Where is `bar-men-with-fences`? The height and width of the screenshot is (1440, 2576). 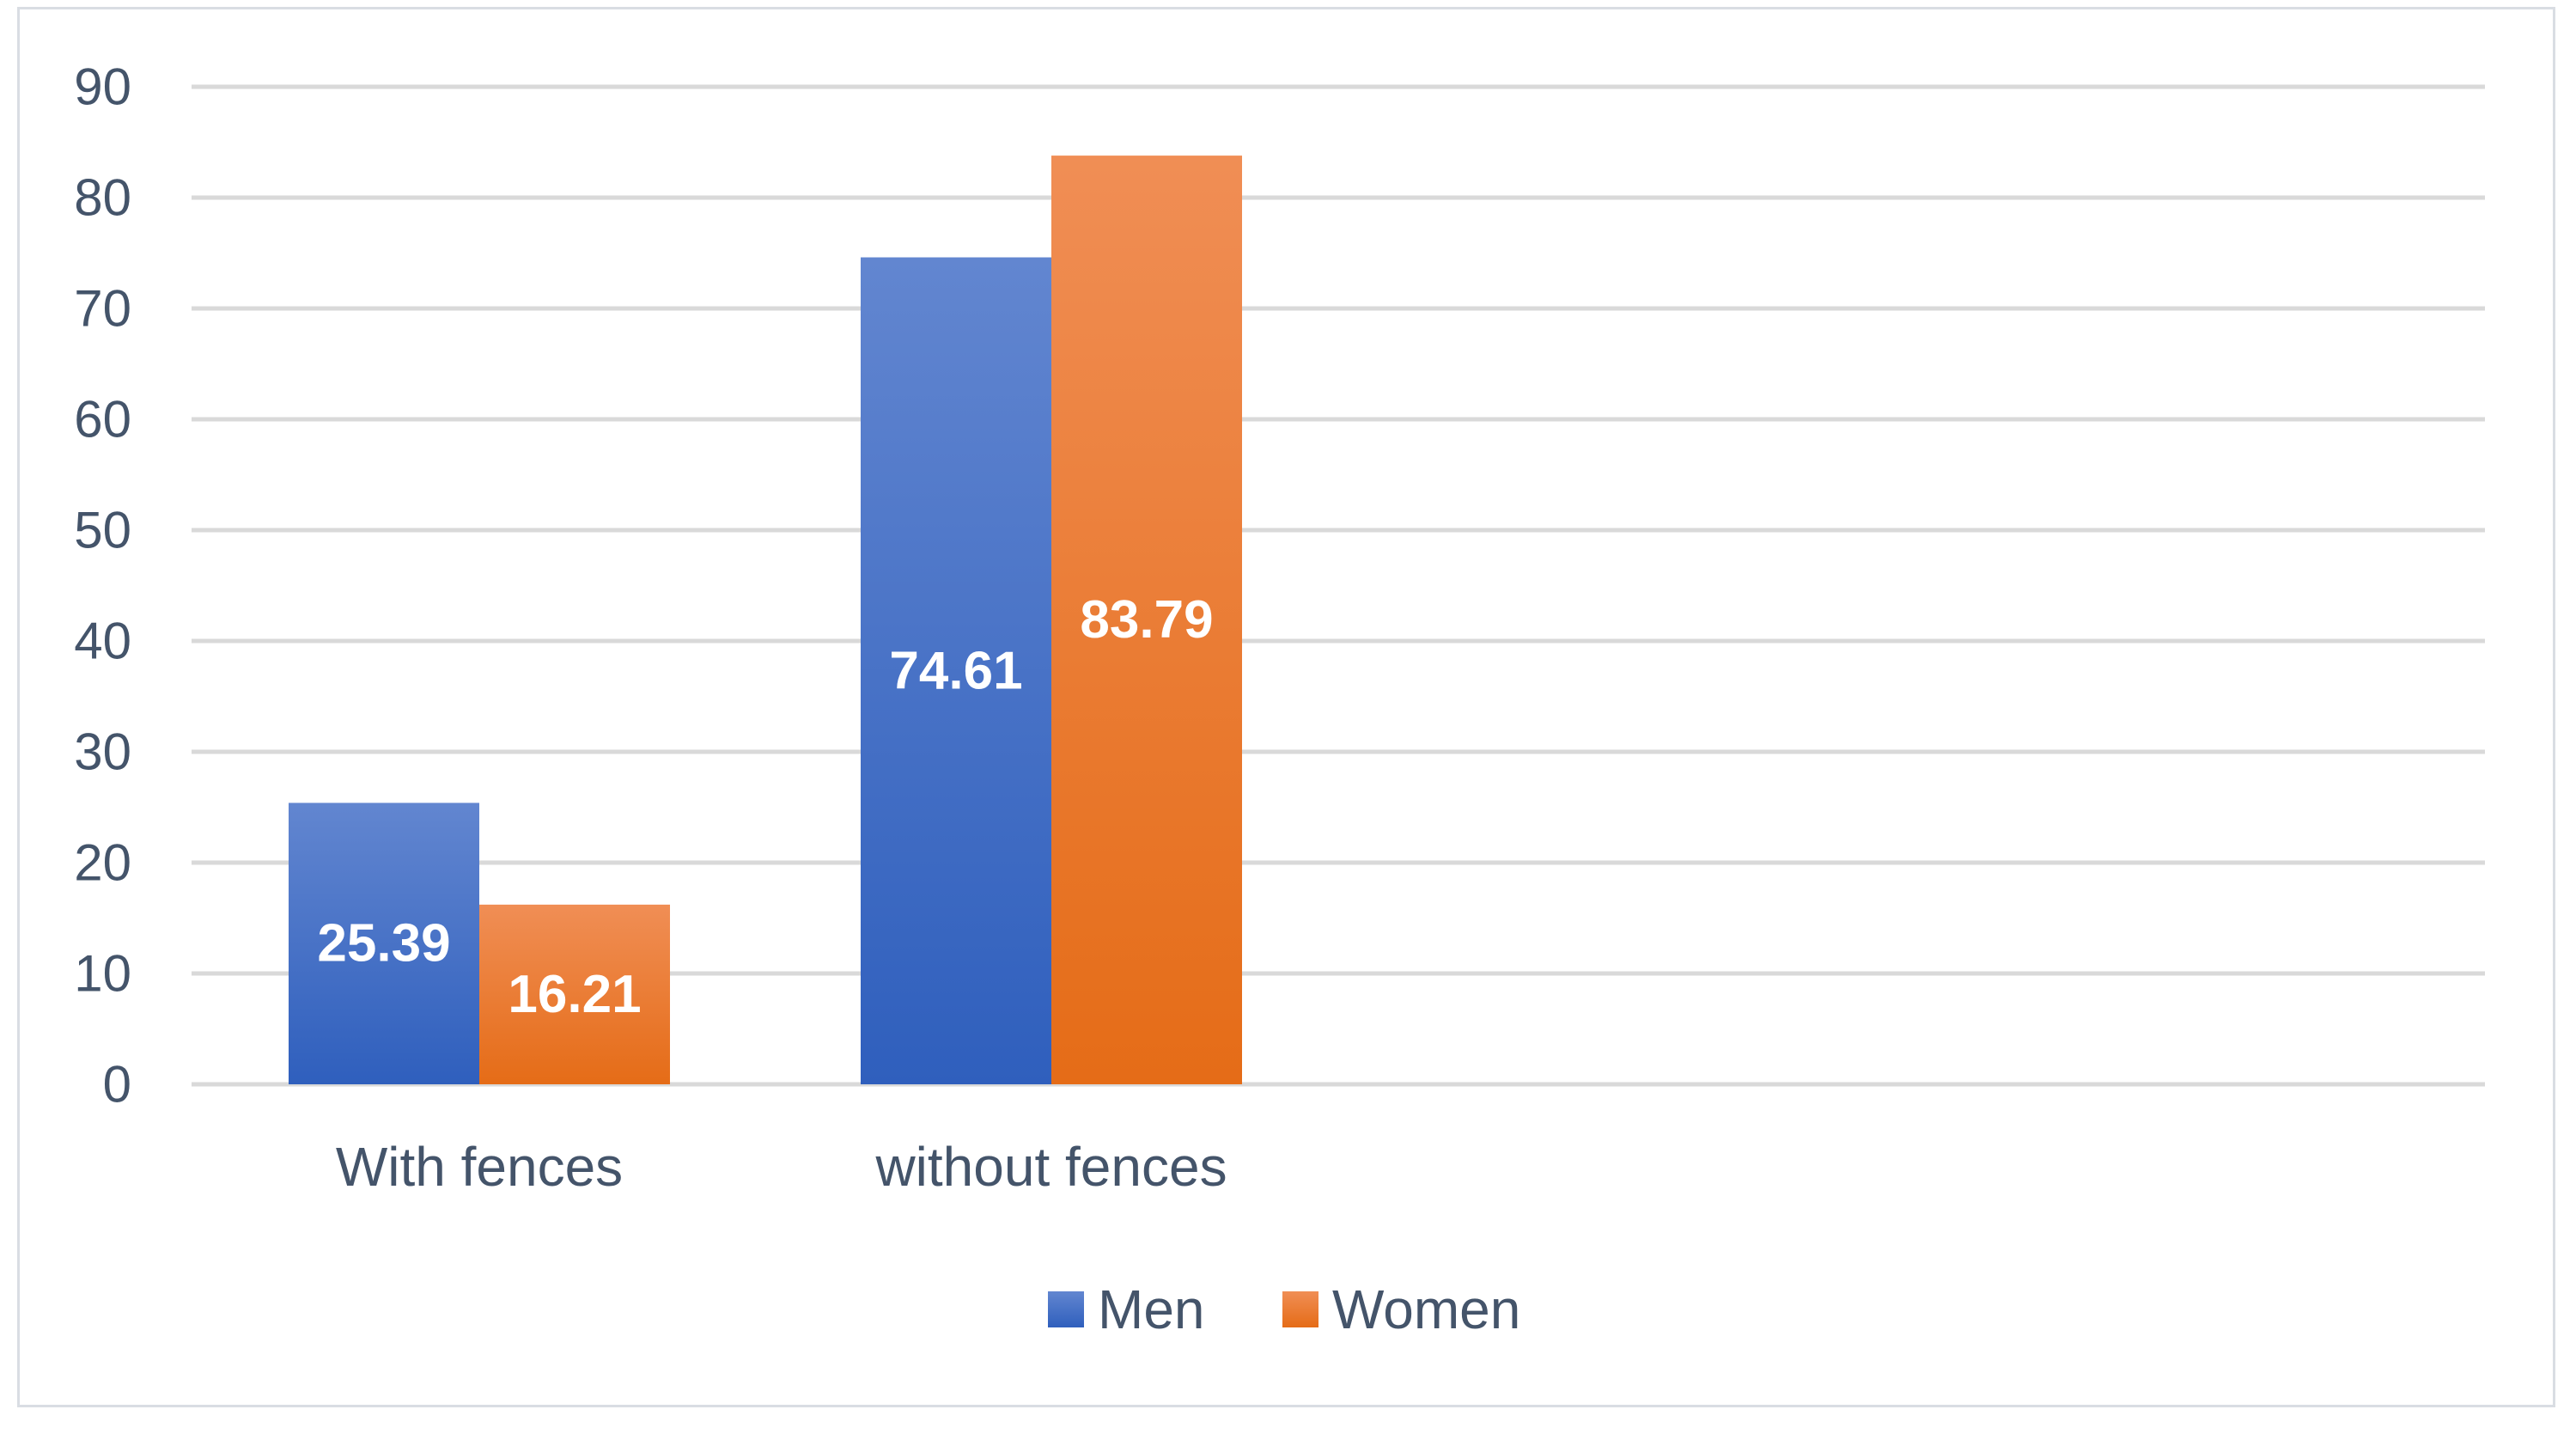
bar-men-with-fences is located at coordinates (384, 943).